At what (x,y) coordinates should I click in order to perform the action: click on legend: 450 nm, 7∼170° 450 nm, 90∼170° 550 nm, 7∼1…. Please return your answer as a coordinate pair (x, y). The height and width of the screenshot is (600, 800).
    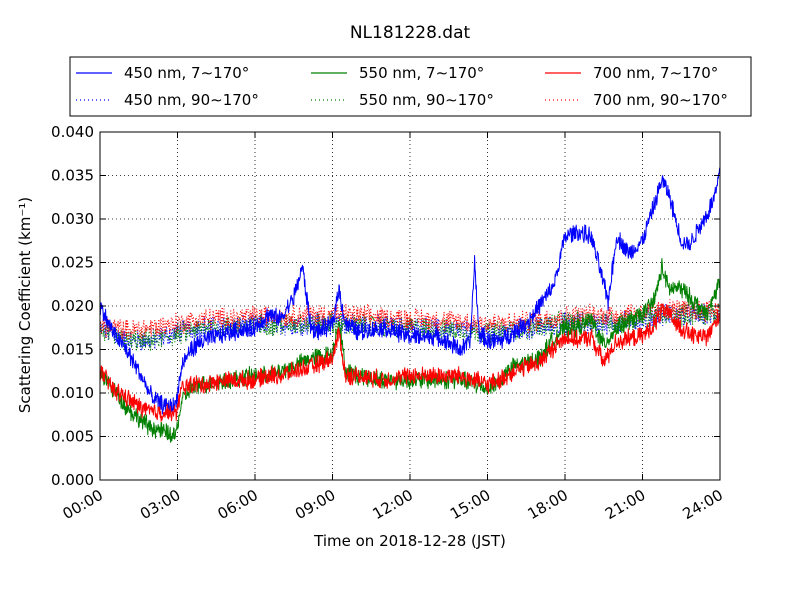
    Looking at the image, I should click on (410, 86).